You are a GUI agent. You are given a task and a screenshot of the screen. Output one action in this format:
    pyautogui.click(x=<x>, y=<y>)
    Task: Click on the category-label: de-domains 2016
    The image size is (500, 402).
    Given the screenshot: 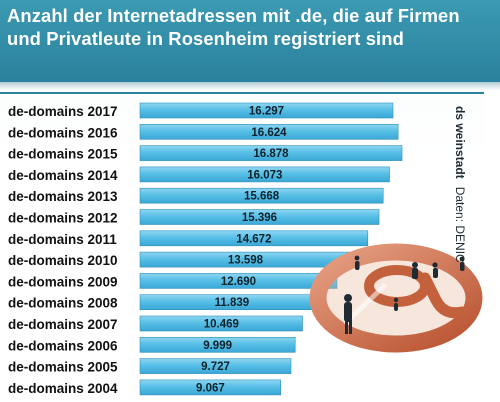 What is the action you would take?
    pyautogui.click(x=63, y=132)
    